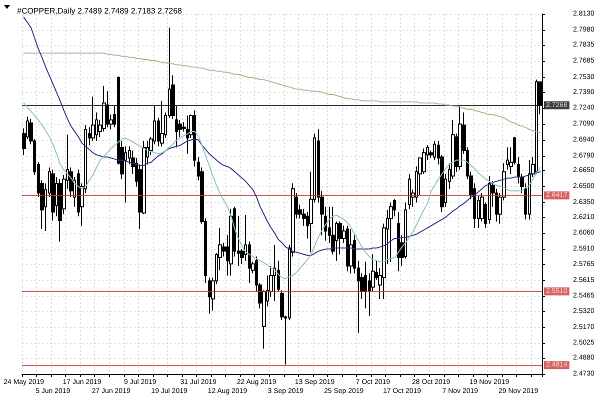  Describe the element at coordinates (100, 11) in the screenshot. I see `chart-title: #COPPER,Daily 2.7489 2.7489 2.7183 2.7268` at that location.